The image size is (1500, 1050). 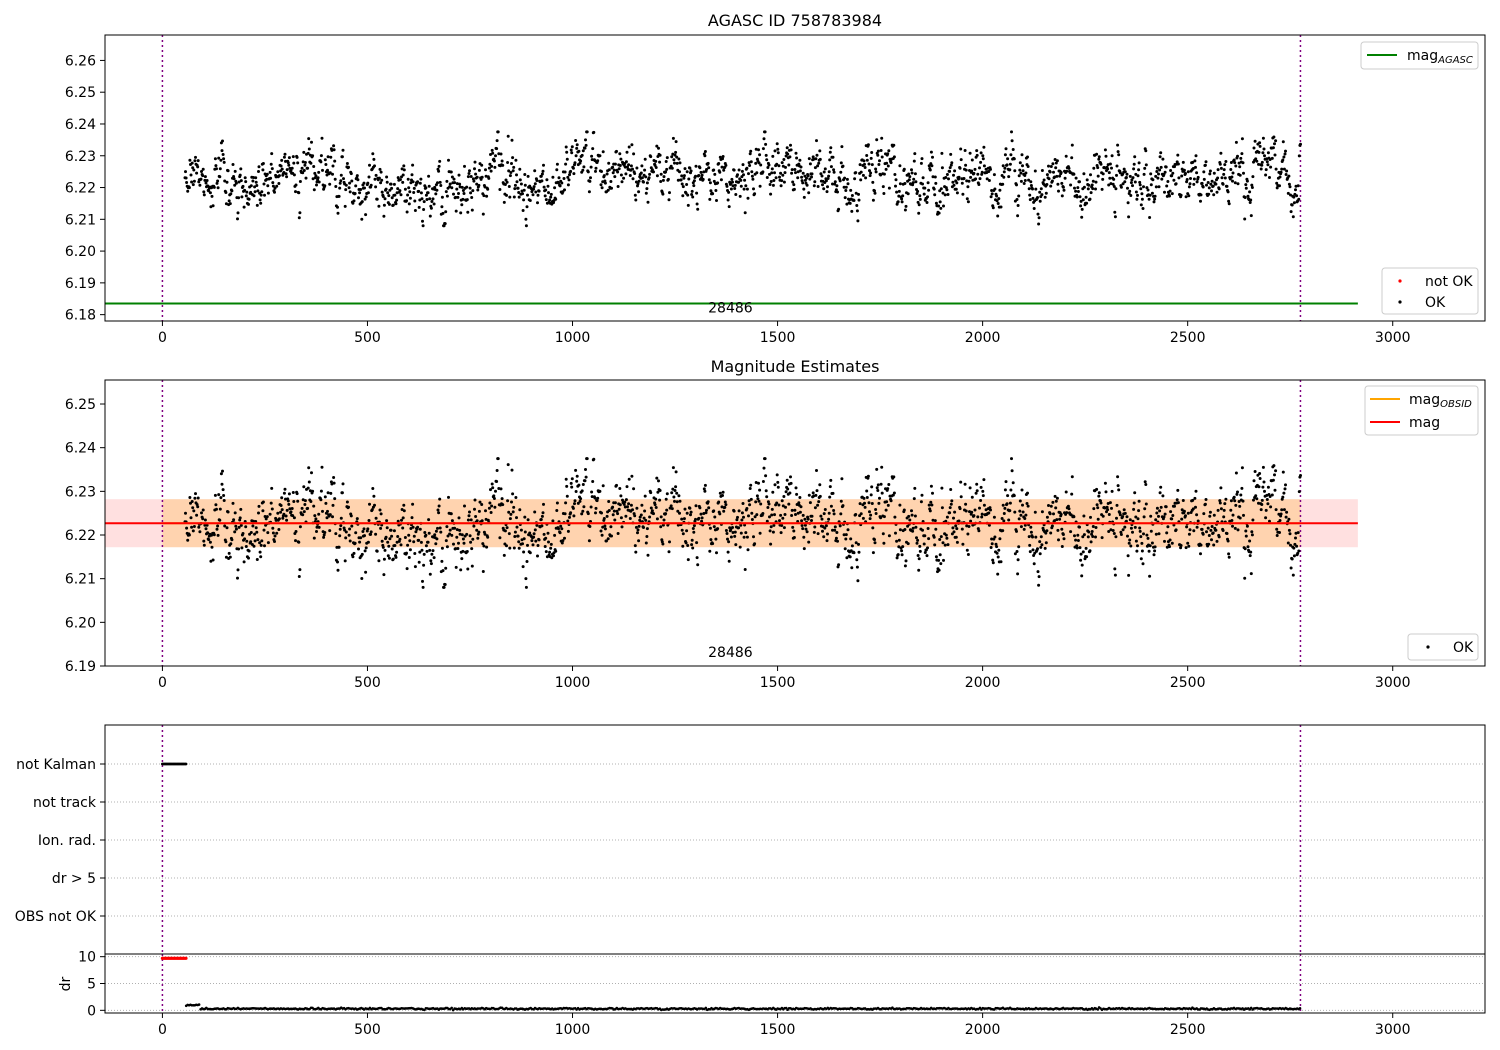 What do you see at coordinates (80, 93) in the screenshot?
I see `y-tick-label: 6.25` at bounding box center [80, 93].